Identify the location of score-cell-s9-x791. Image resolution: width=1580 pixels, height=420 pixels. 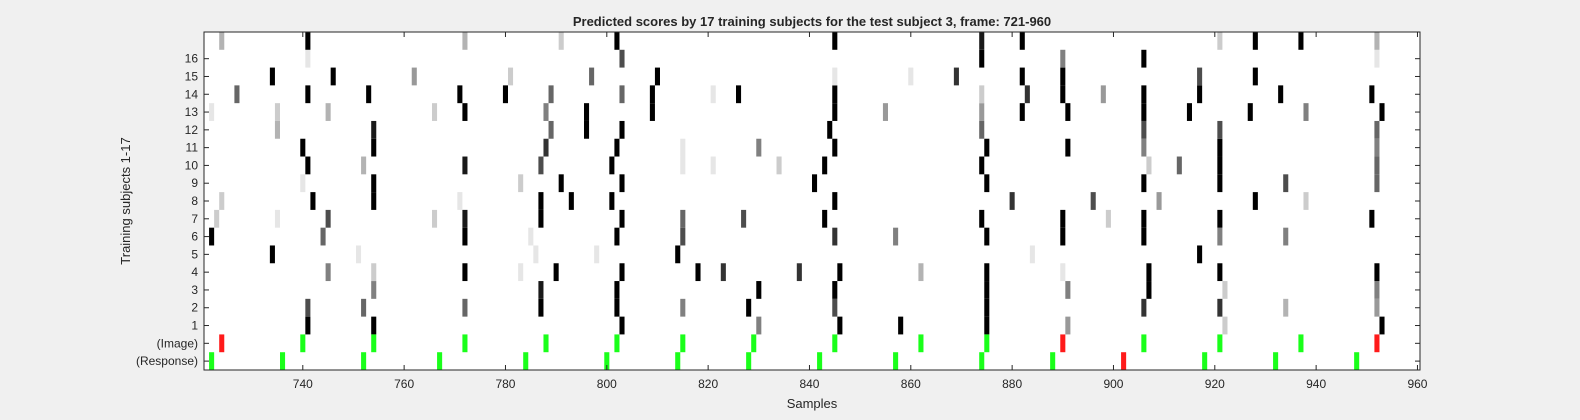
(561, 183).